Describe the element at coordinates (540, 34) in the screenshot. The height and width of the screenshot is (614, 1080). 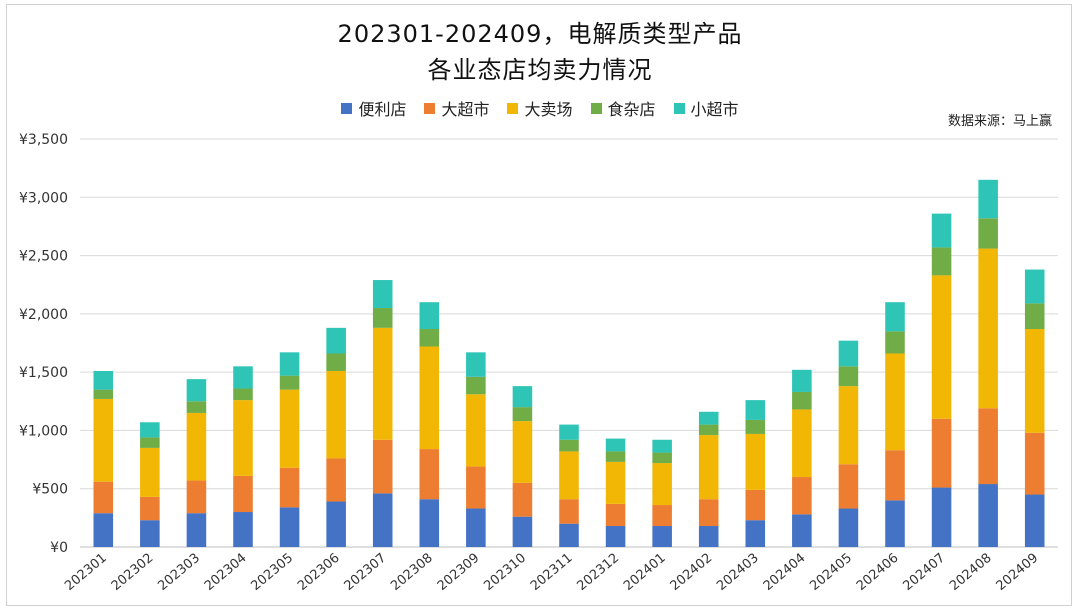
I see `chart-title: 202301-202409，电解质类型产品` at that location.